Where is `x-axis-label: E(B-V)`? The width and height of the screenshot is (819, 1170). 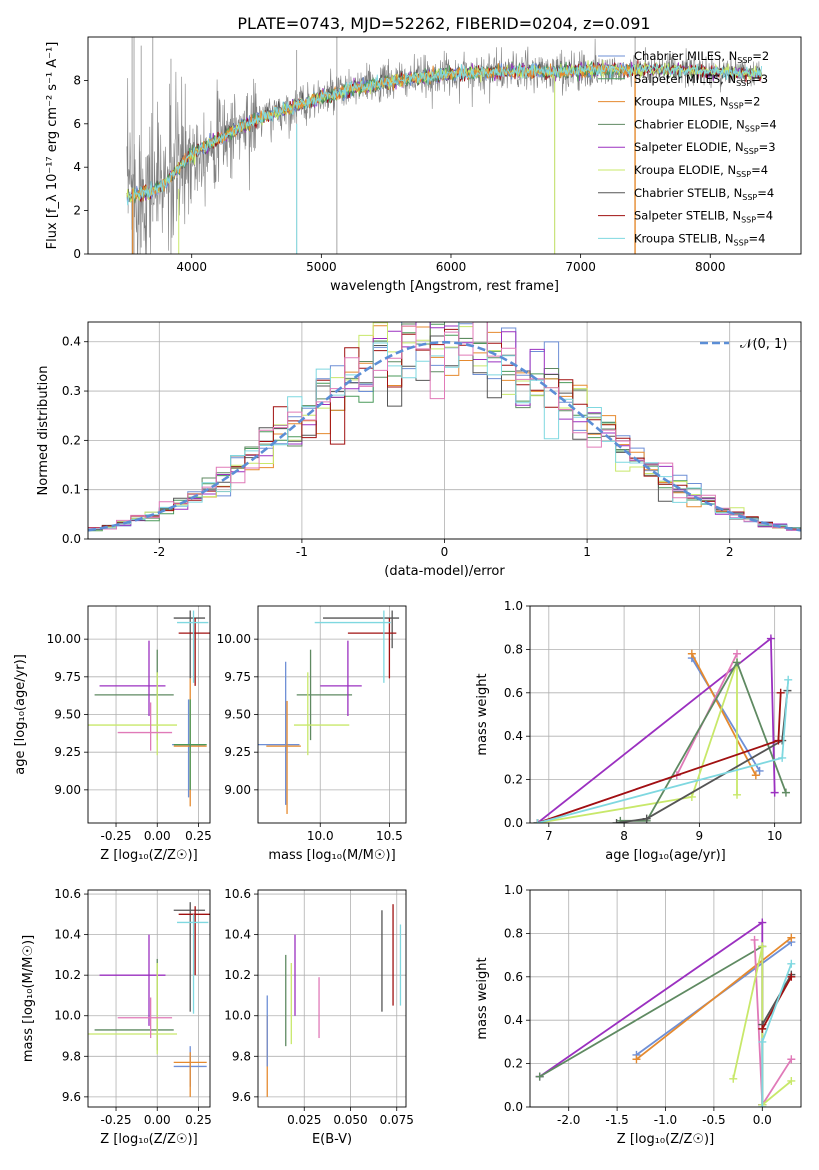
x-axis-label: E(B-V) is located at coordinates (332, 1139).